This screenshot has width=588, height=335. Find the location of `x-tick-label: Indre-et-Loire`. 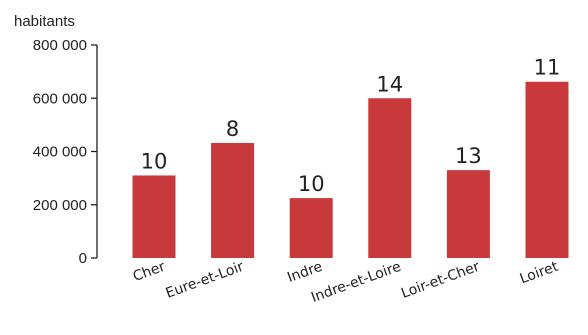

x-tick-label: Indre-et-Loire is located at coordinates (356, 282).